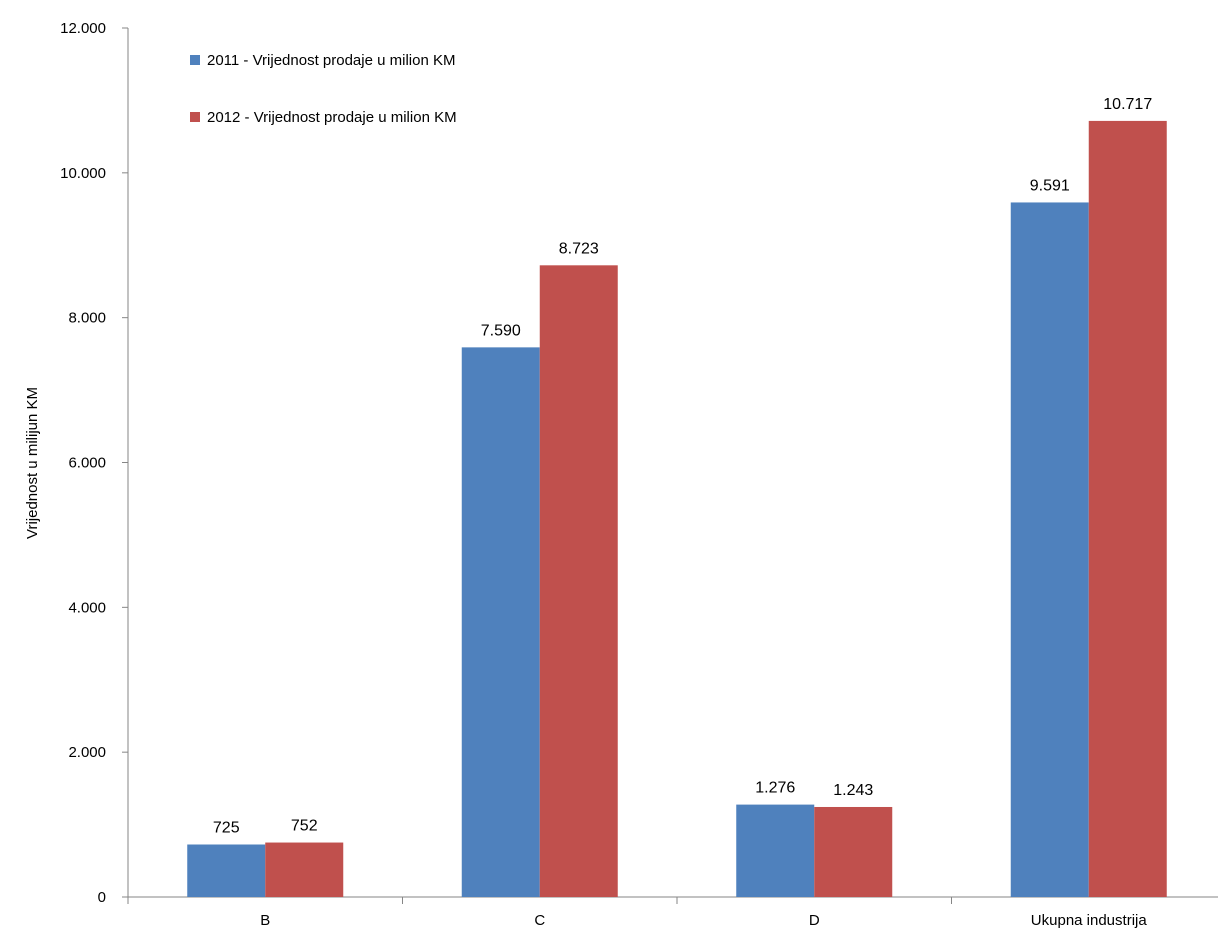  Describe the element at coordinates (539, 920) in the screenshot. I see `x-tick-label: C` at that location.